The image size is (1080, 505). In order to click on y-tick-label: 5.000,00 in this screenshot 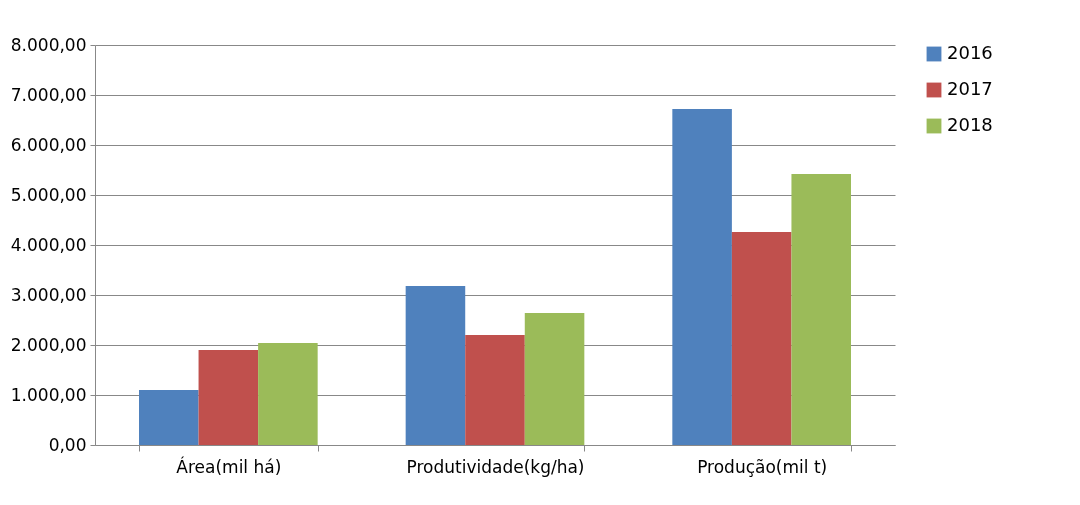, I will do `click(48, 194)`.